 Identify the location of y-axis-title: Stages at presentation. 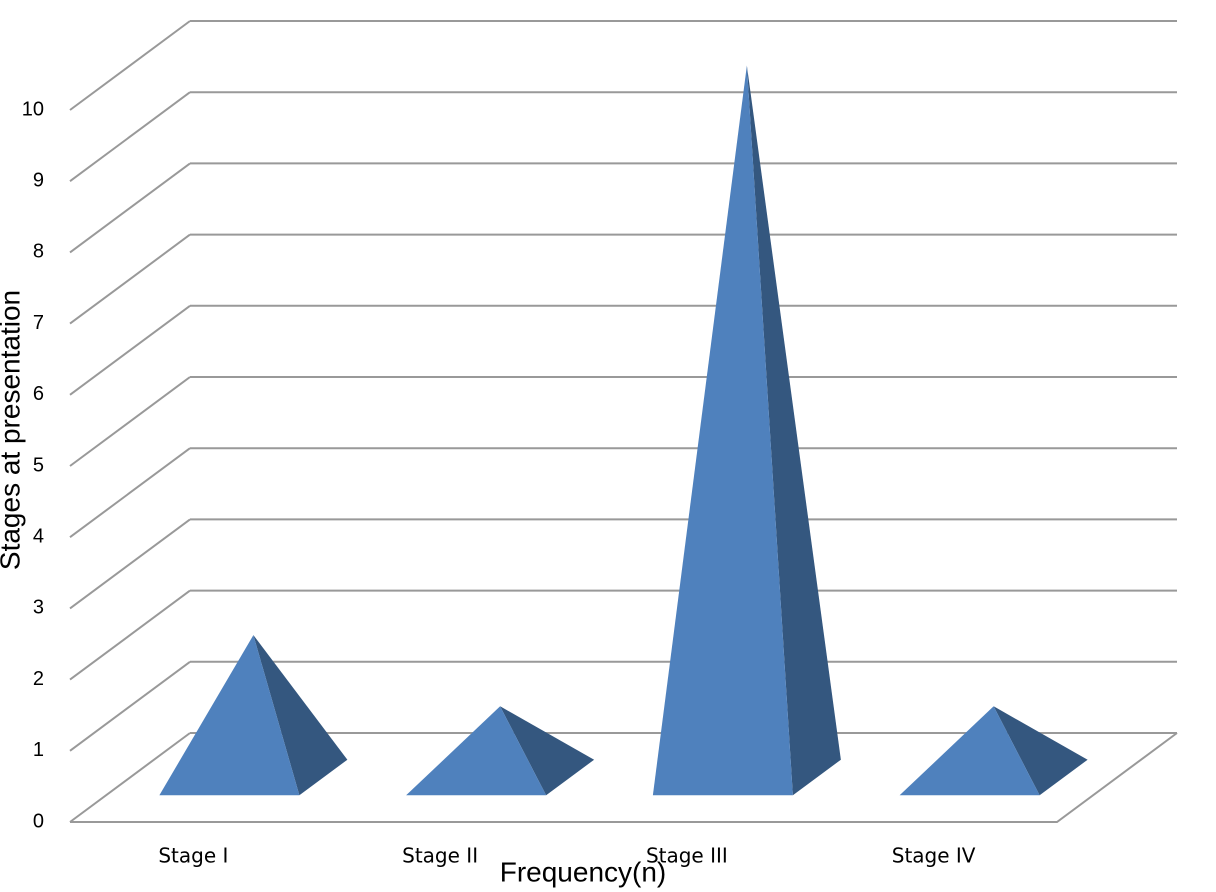
(12, 430).